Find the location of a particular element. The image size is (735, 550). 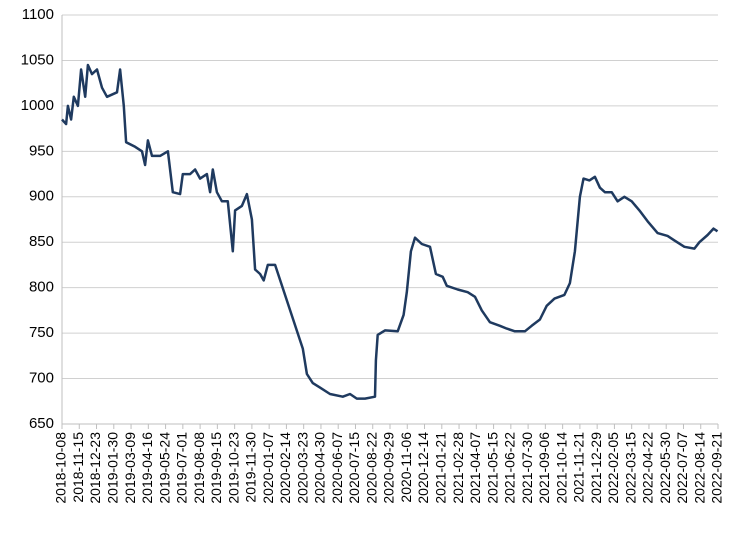

x-tick-label: 2020-01-07 is located at coordinates (268, 468).